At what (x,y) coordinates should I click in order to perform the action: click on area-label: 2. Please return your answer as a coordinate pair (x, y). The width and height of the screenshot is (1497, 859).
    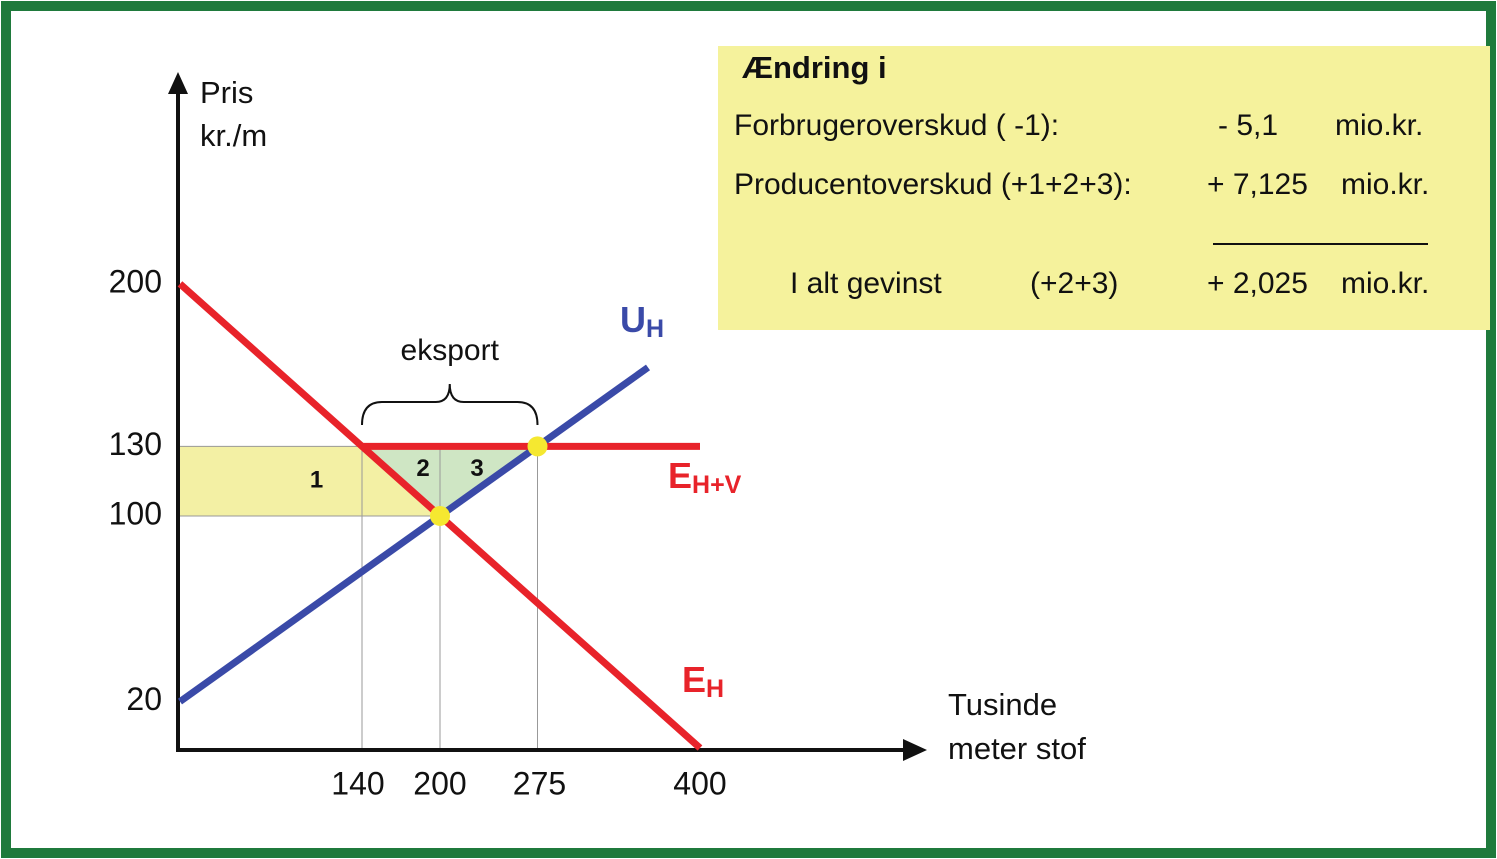
    Looking at the image, I should click on (422, 468).